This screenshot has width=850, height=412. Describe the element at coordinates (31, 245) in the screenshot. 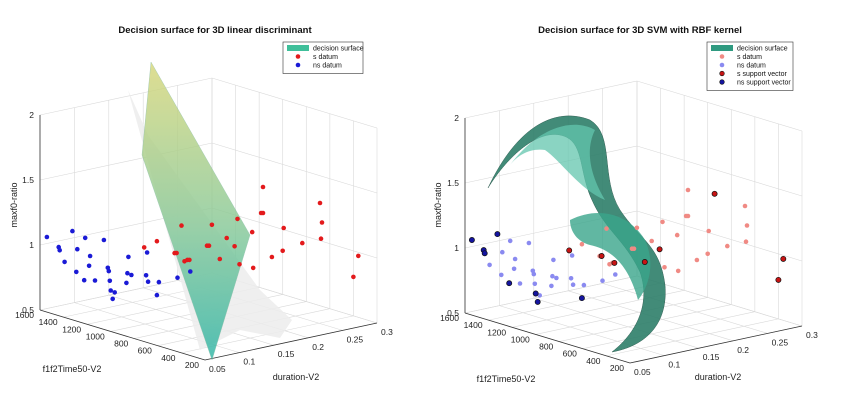

I see `lda-z-tick-label: 1` at that location.